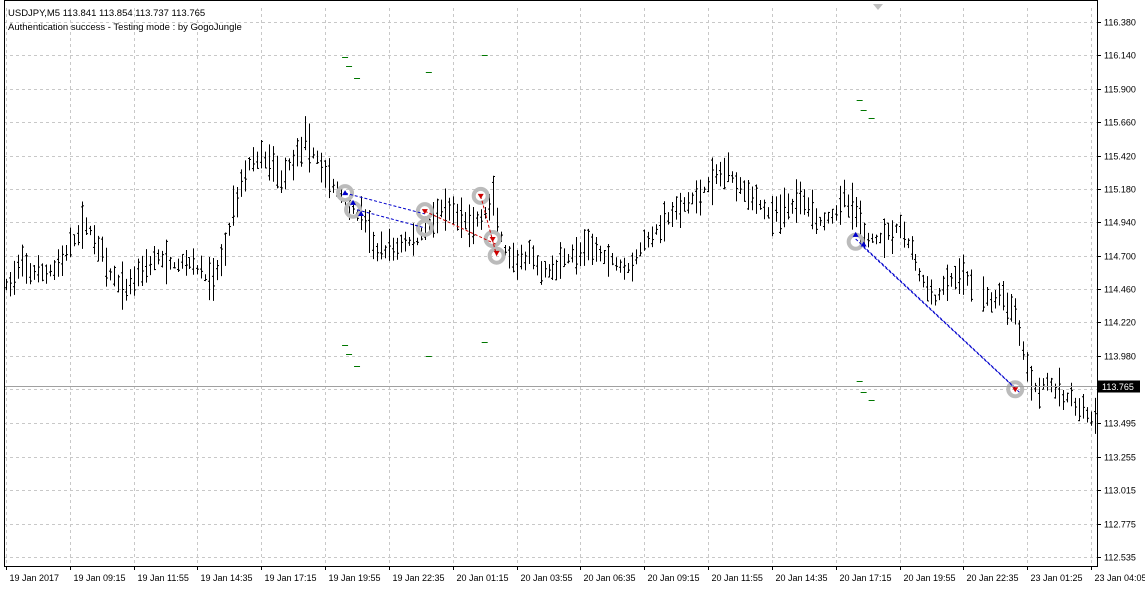  I want to click on x-tick-label: 20 Jan 14:35, so click(802, 578).